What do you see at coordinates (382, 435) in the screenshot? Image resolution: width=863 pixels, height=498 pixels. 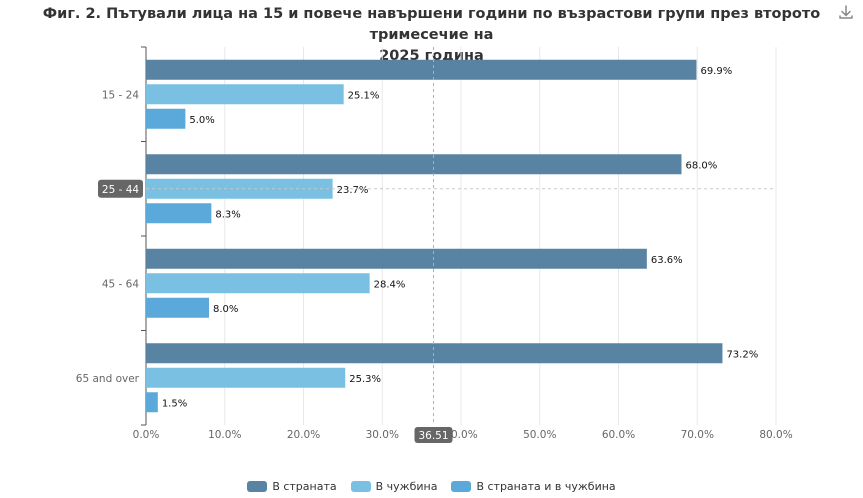 I see `x-tick-label: 30.0%` at bounding box center [382, 435].